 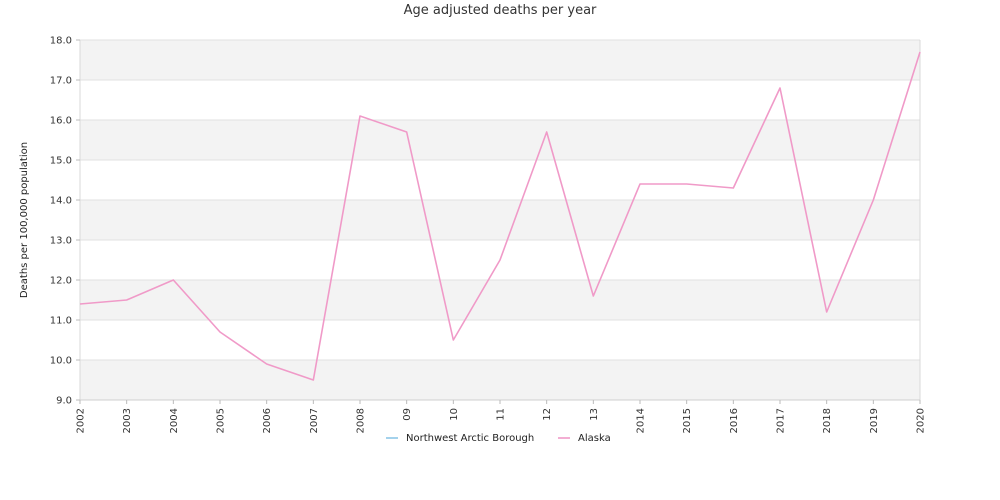 I want to click on x-tick-label: 2015, so click(x=687, y=420).